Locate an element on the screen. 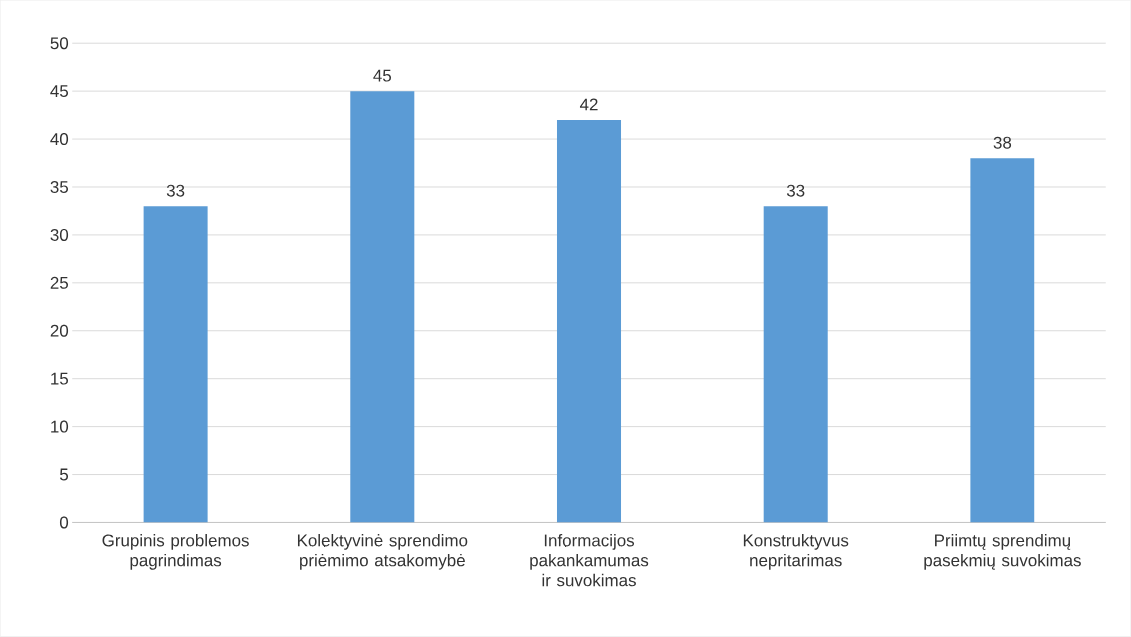  y-tick-label: 20 is located at coordinates (59, 330).